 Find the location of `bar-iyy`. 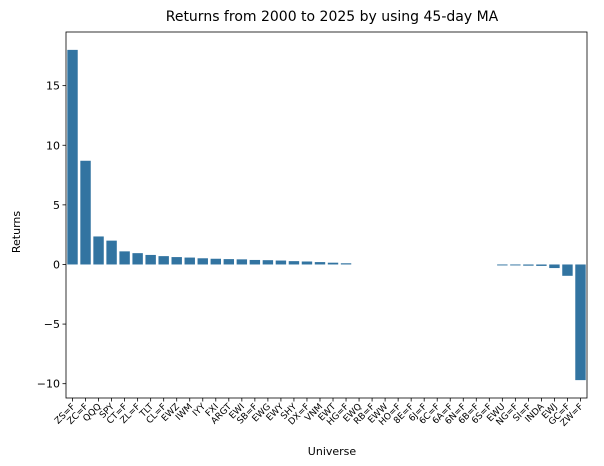

bar-iyy is located at coordinates (202, 261).